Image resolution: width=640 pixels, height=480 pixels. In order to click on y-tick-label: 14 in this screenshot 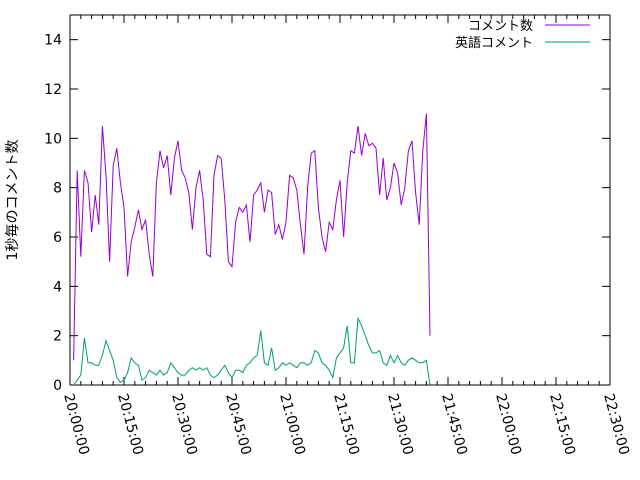, I will do `click(53, 41)`.